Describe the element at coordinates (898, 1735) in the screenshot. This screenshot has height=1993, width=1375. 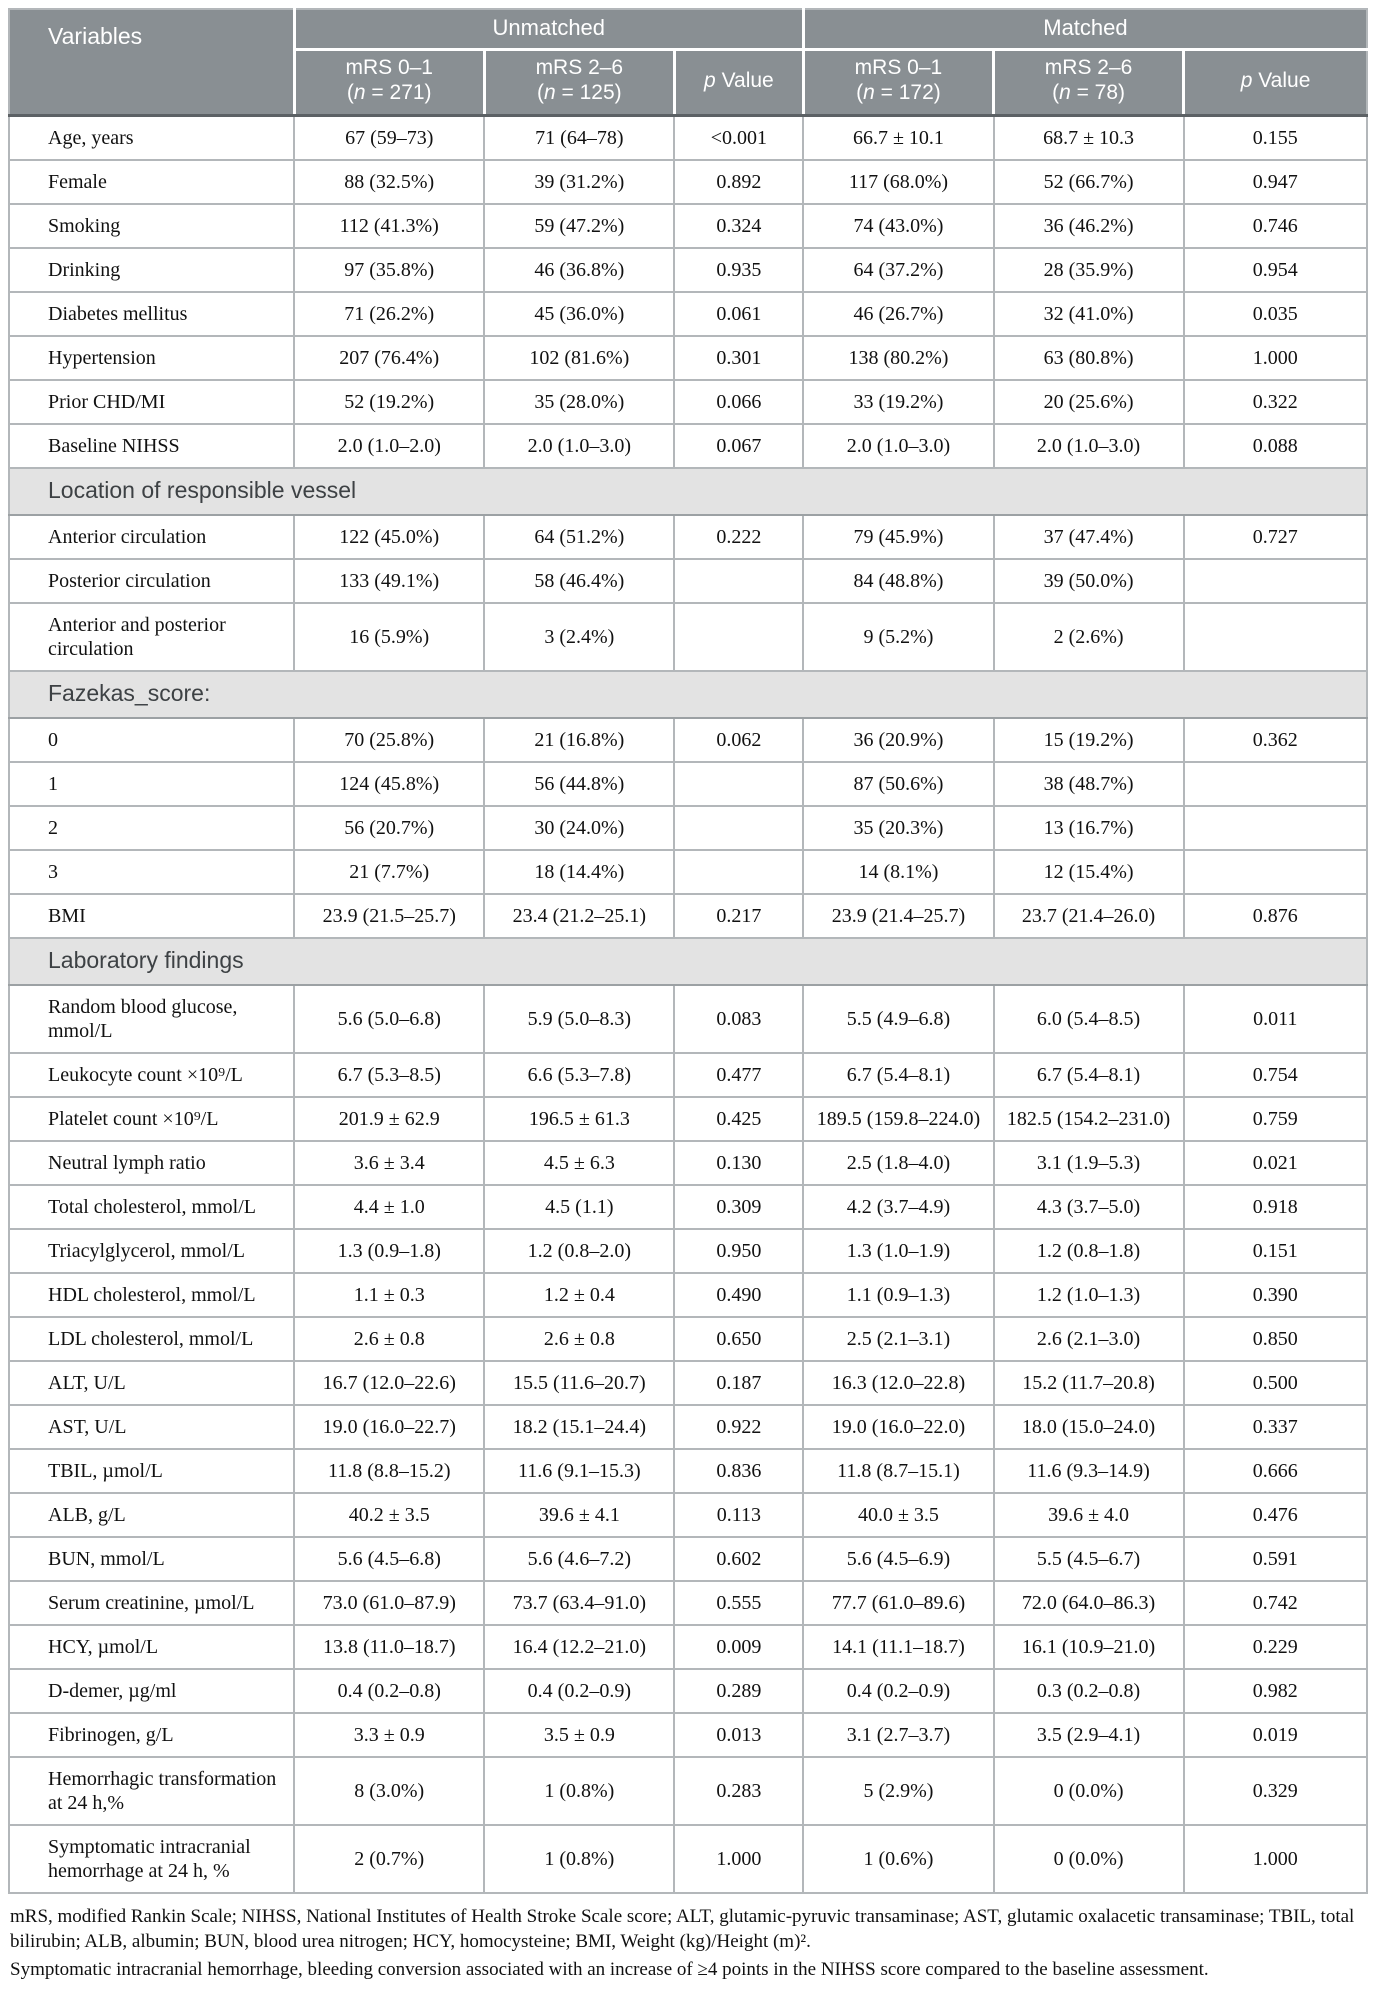
I see `cell-value: 3.1 (2.7–3.7)` at that location.